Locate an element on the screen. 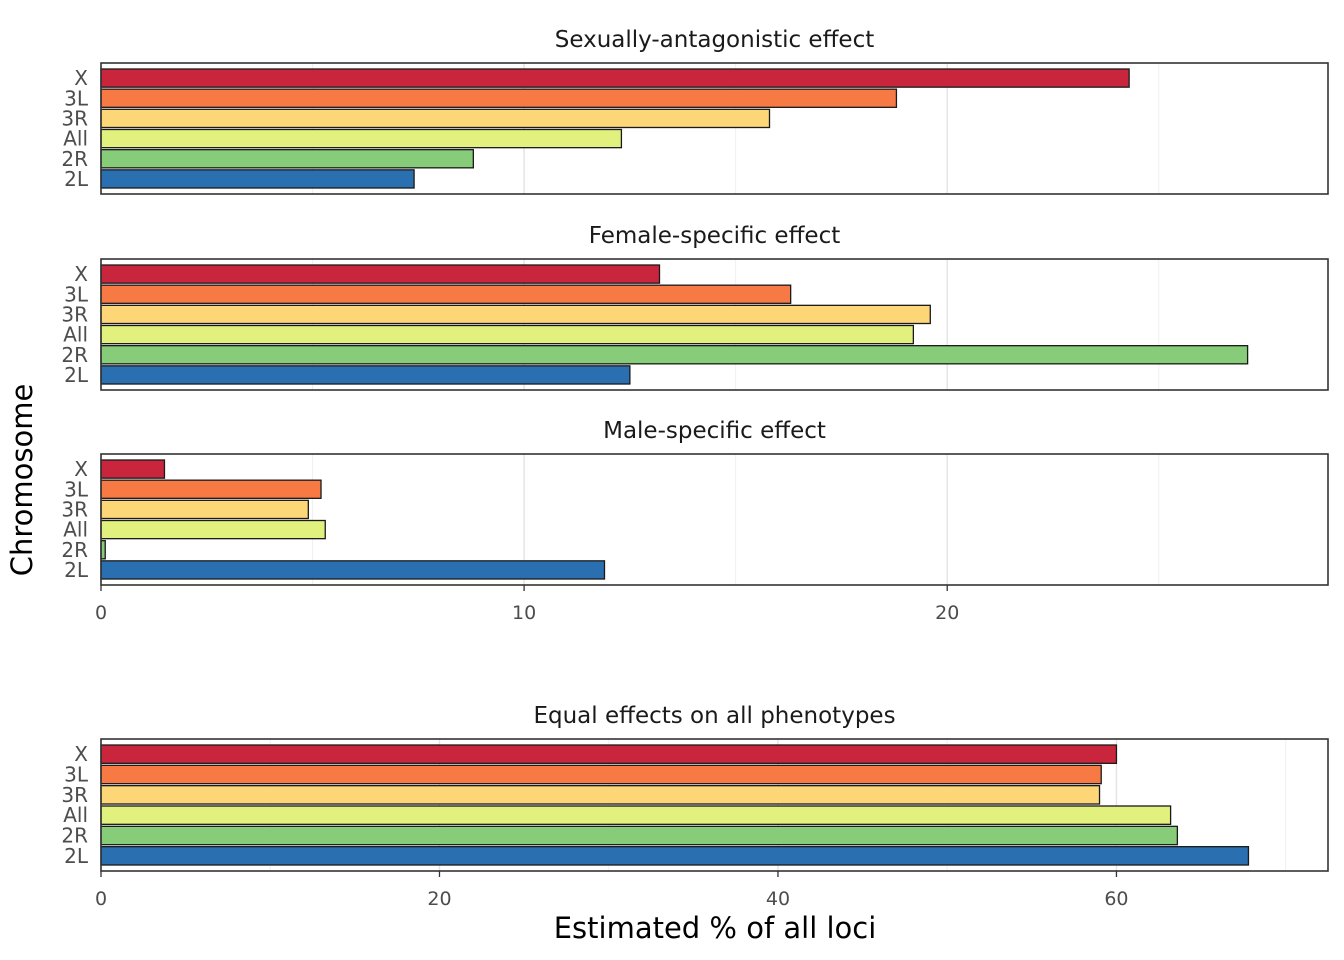 The height and width of the screenshot is (960, 1344). x-tick-label: 60 is located at coordinates (1116, 899).